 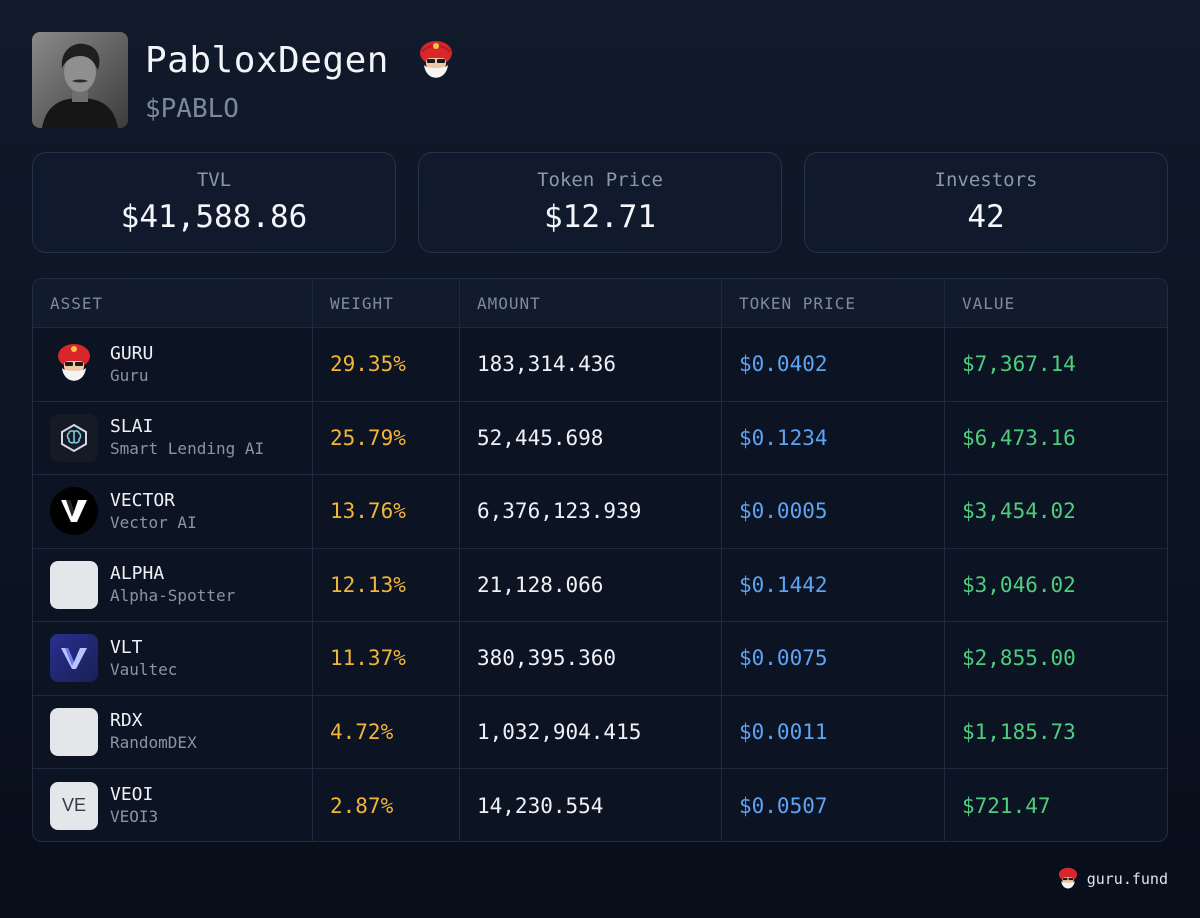 What do you see at coordinates (192, 109) in the screenshot?
I see `profile-ticker: $PABLO` at bounding box center [192, 109].